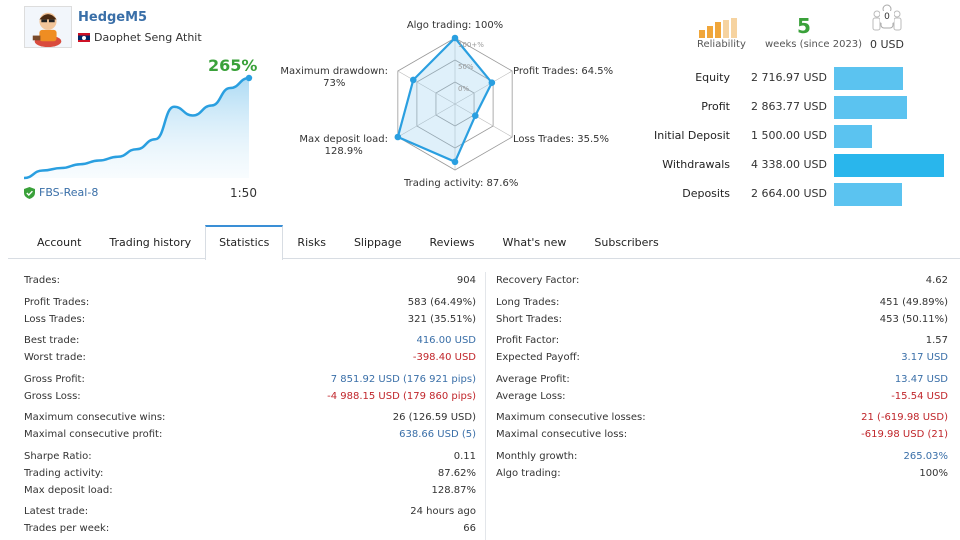 The image size is (960, 540). I want to click on stat-value: 24 hours ago, so click(443, 511).